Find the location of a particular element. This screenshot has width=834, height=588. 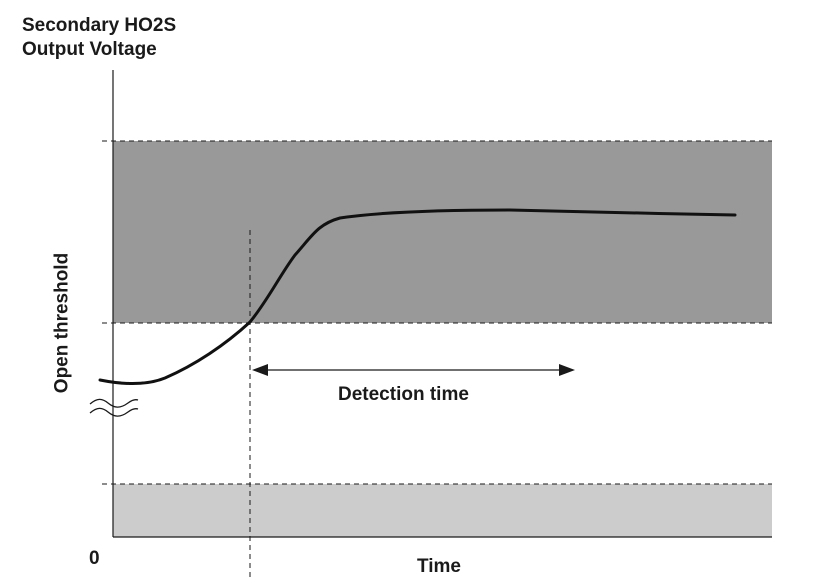

y-axis-title-line1: Secondary HO2S is located at coordinates (99, 25).